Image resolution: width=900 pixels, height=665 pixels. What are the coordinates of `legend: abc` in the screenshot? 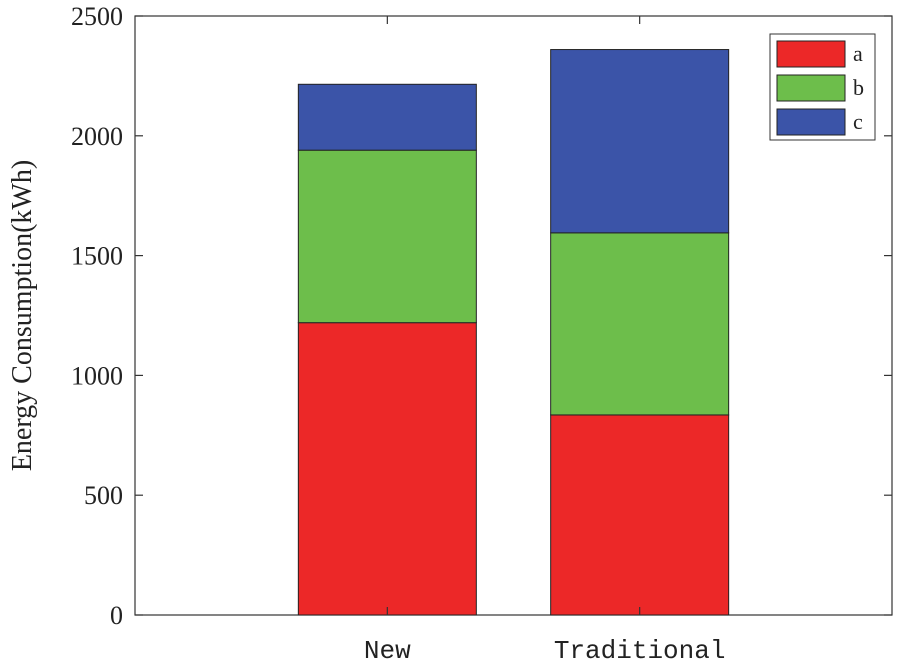 It's located at (822, 87).